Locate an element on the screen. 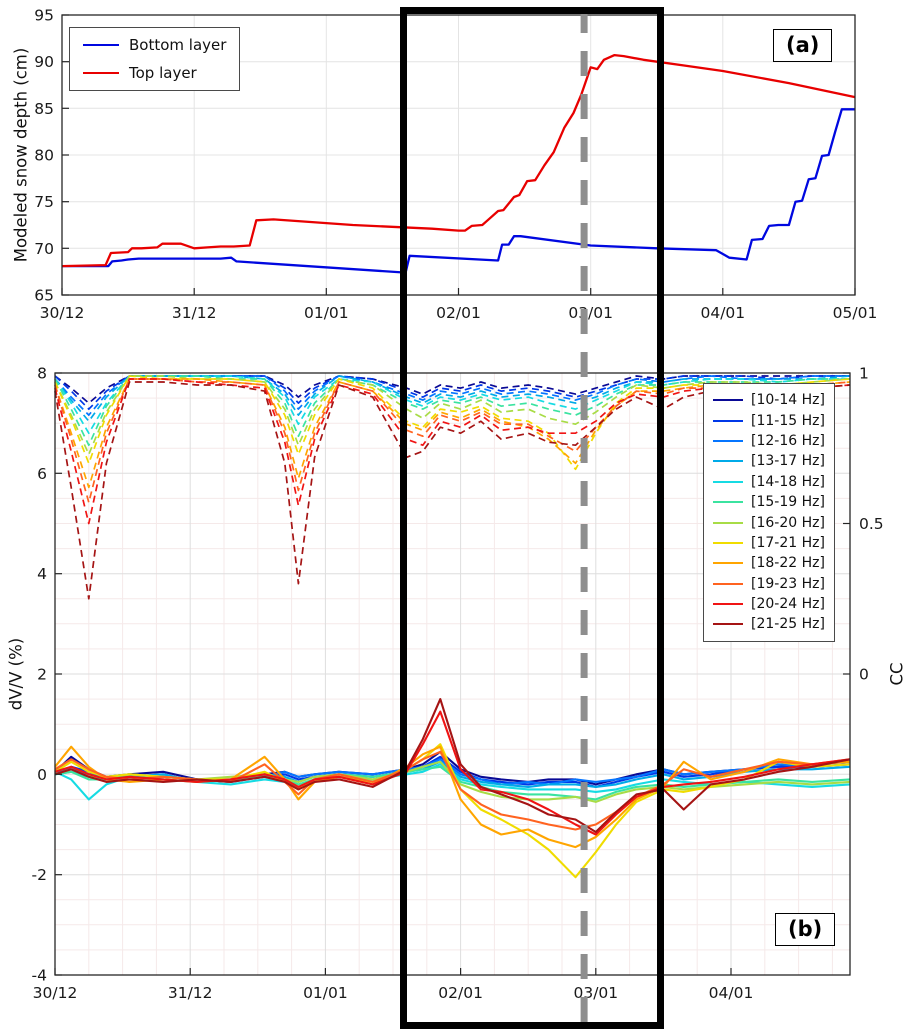  panel-a-letter: (a) is located at coordinates (803, 46).